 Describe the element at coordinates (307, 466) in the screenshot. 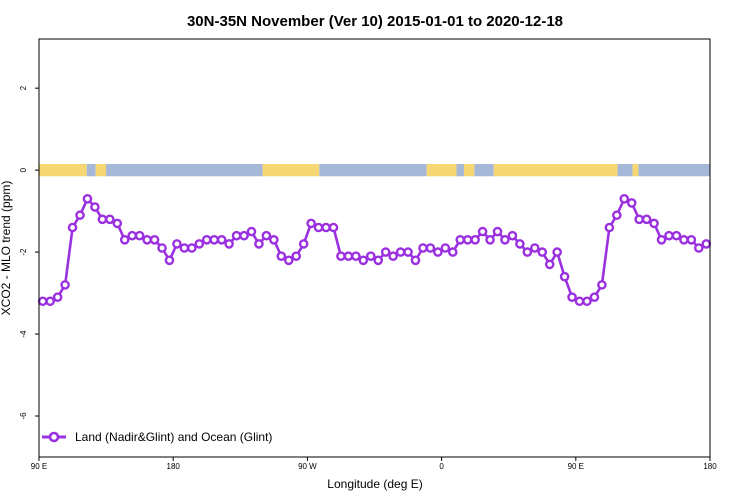

I see `x-tick-label: 90 W` at that location.